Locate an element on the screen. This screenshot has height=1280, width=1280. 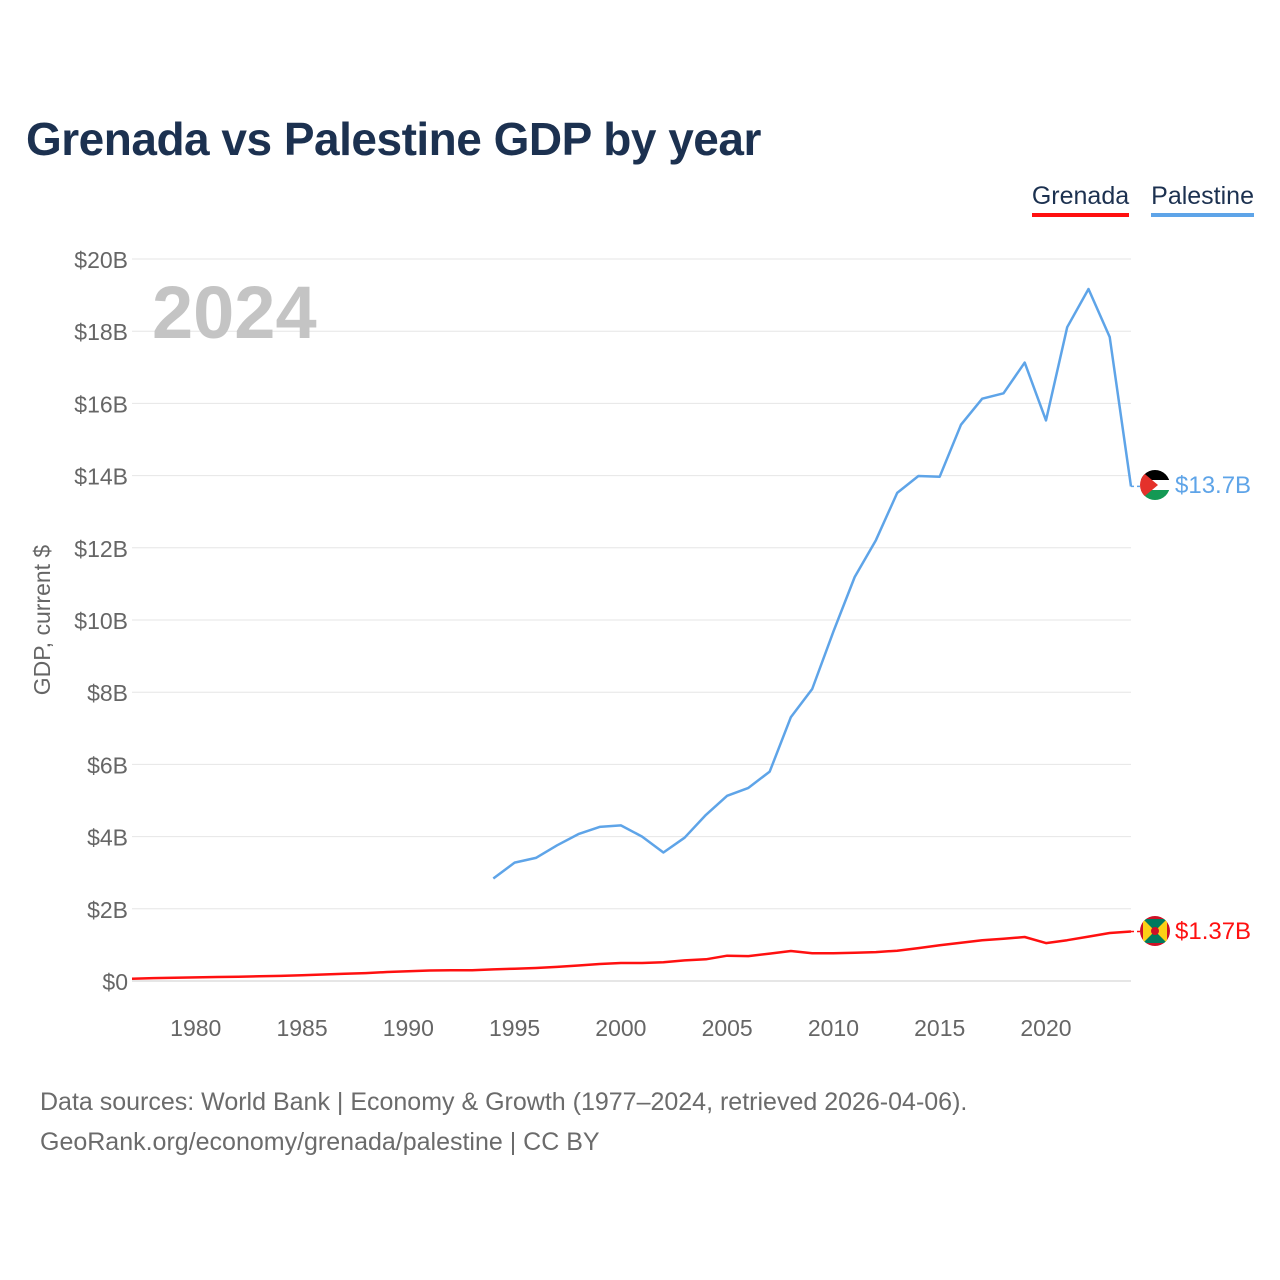
x-tick-label: 2010 is located at coordinates (833, 1028).